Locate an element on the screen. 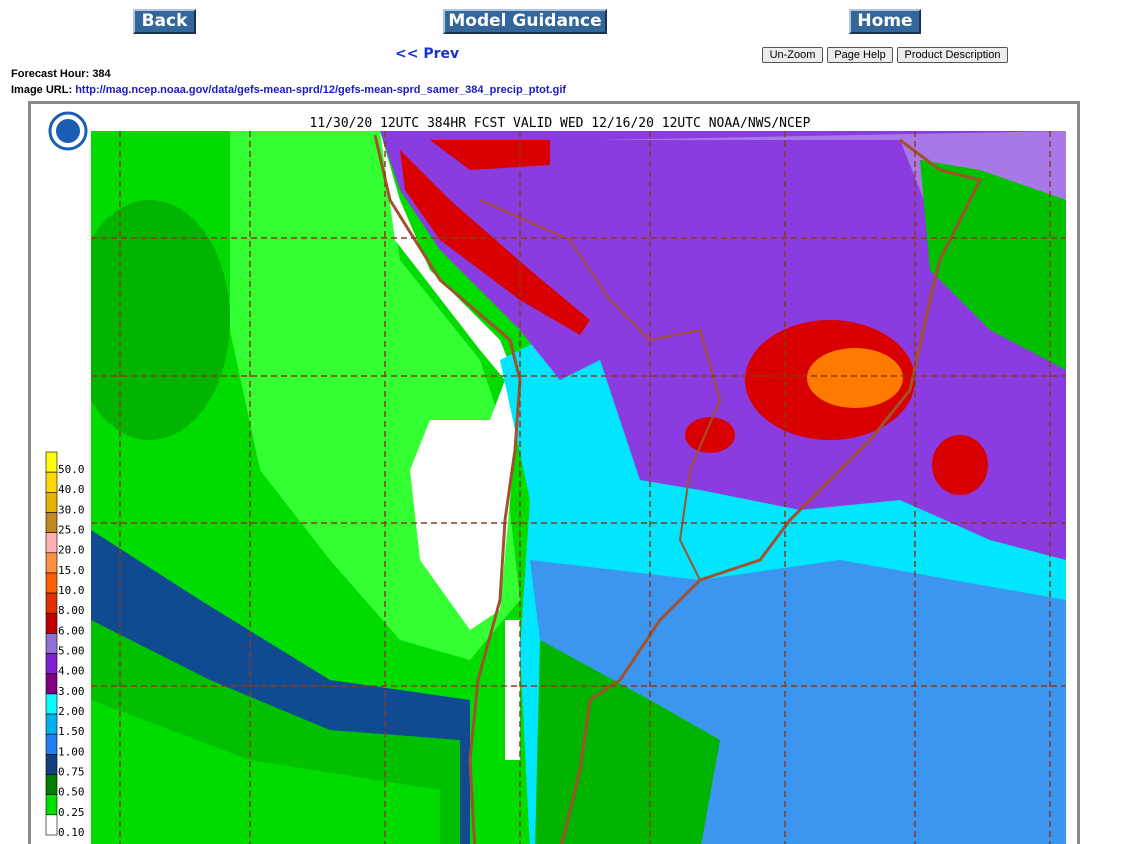 The image size is (1123, 844). borders is located at coordinates (600, 390).